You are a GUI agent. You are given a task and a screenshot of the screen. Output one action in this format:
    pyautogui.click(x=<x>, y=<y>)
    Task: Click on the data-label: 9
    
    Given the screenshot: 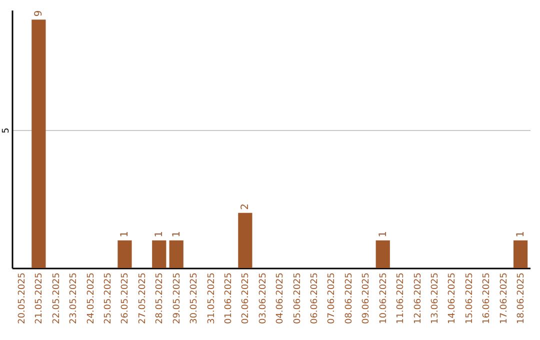 What is the action you would take?
    pyautogui.click(x=39, y=13)
    